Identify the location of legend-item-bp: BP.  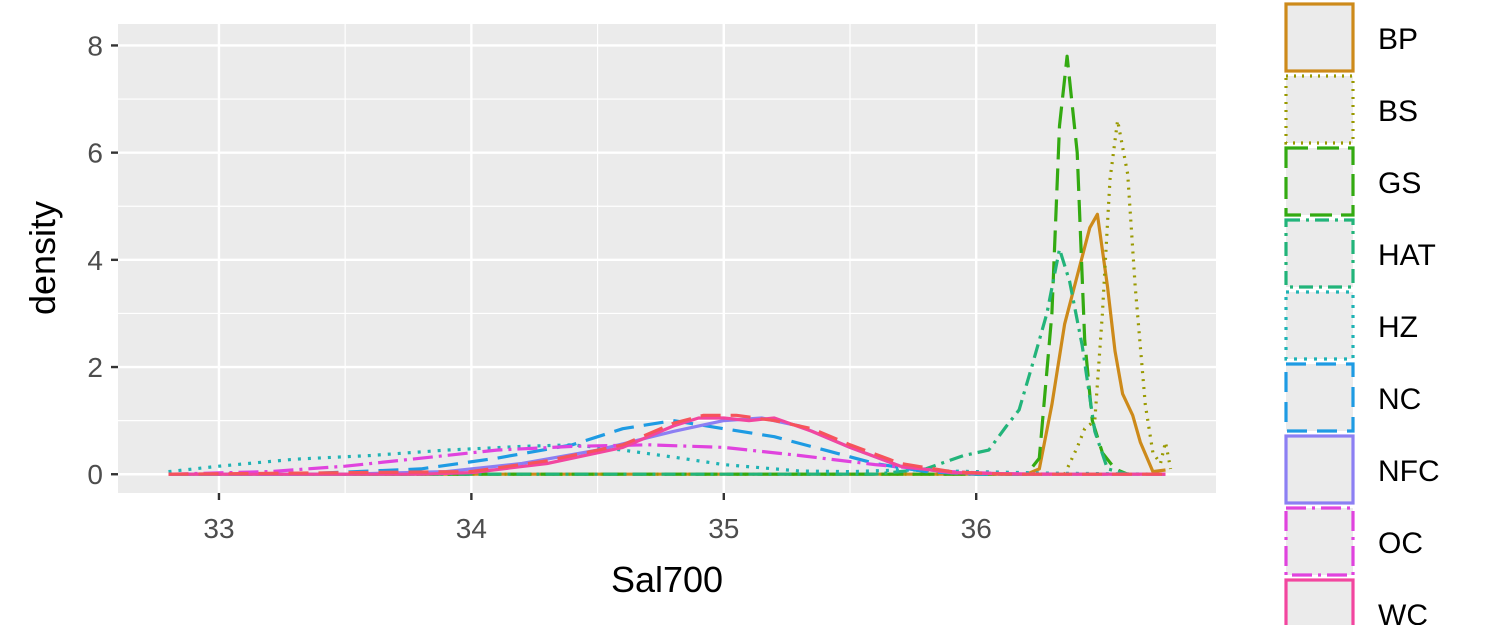
(1351, 37).